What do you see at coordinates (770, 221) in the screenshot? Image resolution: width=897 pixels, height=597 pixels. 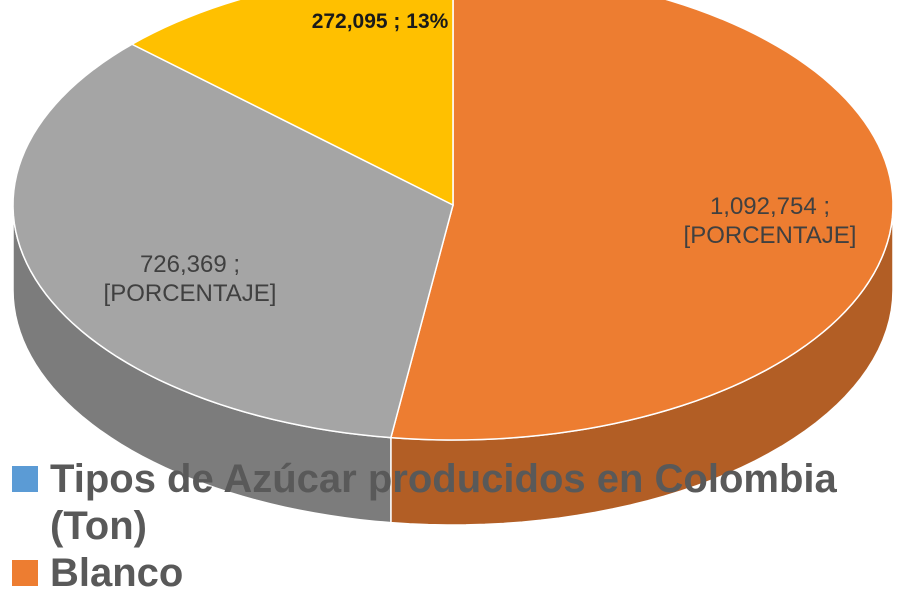 I see `data-label: 1,092,754 ; [PORCENTAJE]` at bounding box center [770, 221].